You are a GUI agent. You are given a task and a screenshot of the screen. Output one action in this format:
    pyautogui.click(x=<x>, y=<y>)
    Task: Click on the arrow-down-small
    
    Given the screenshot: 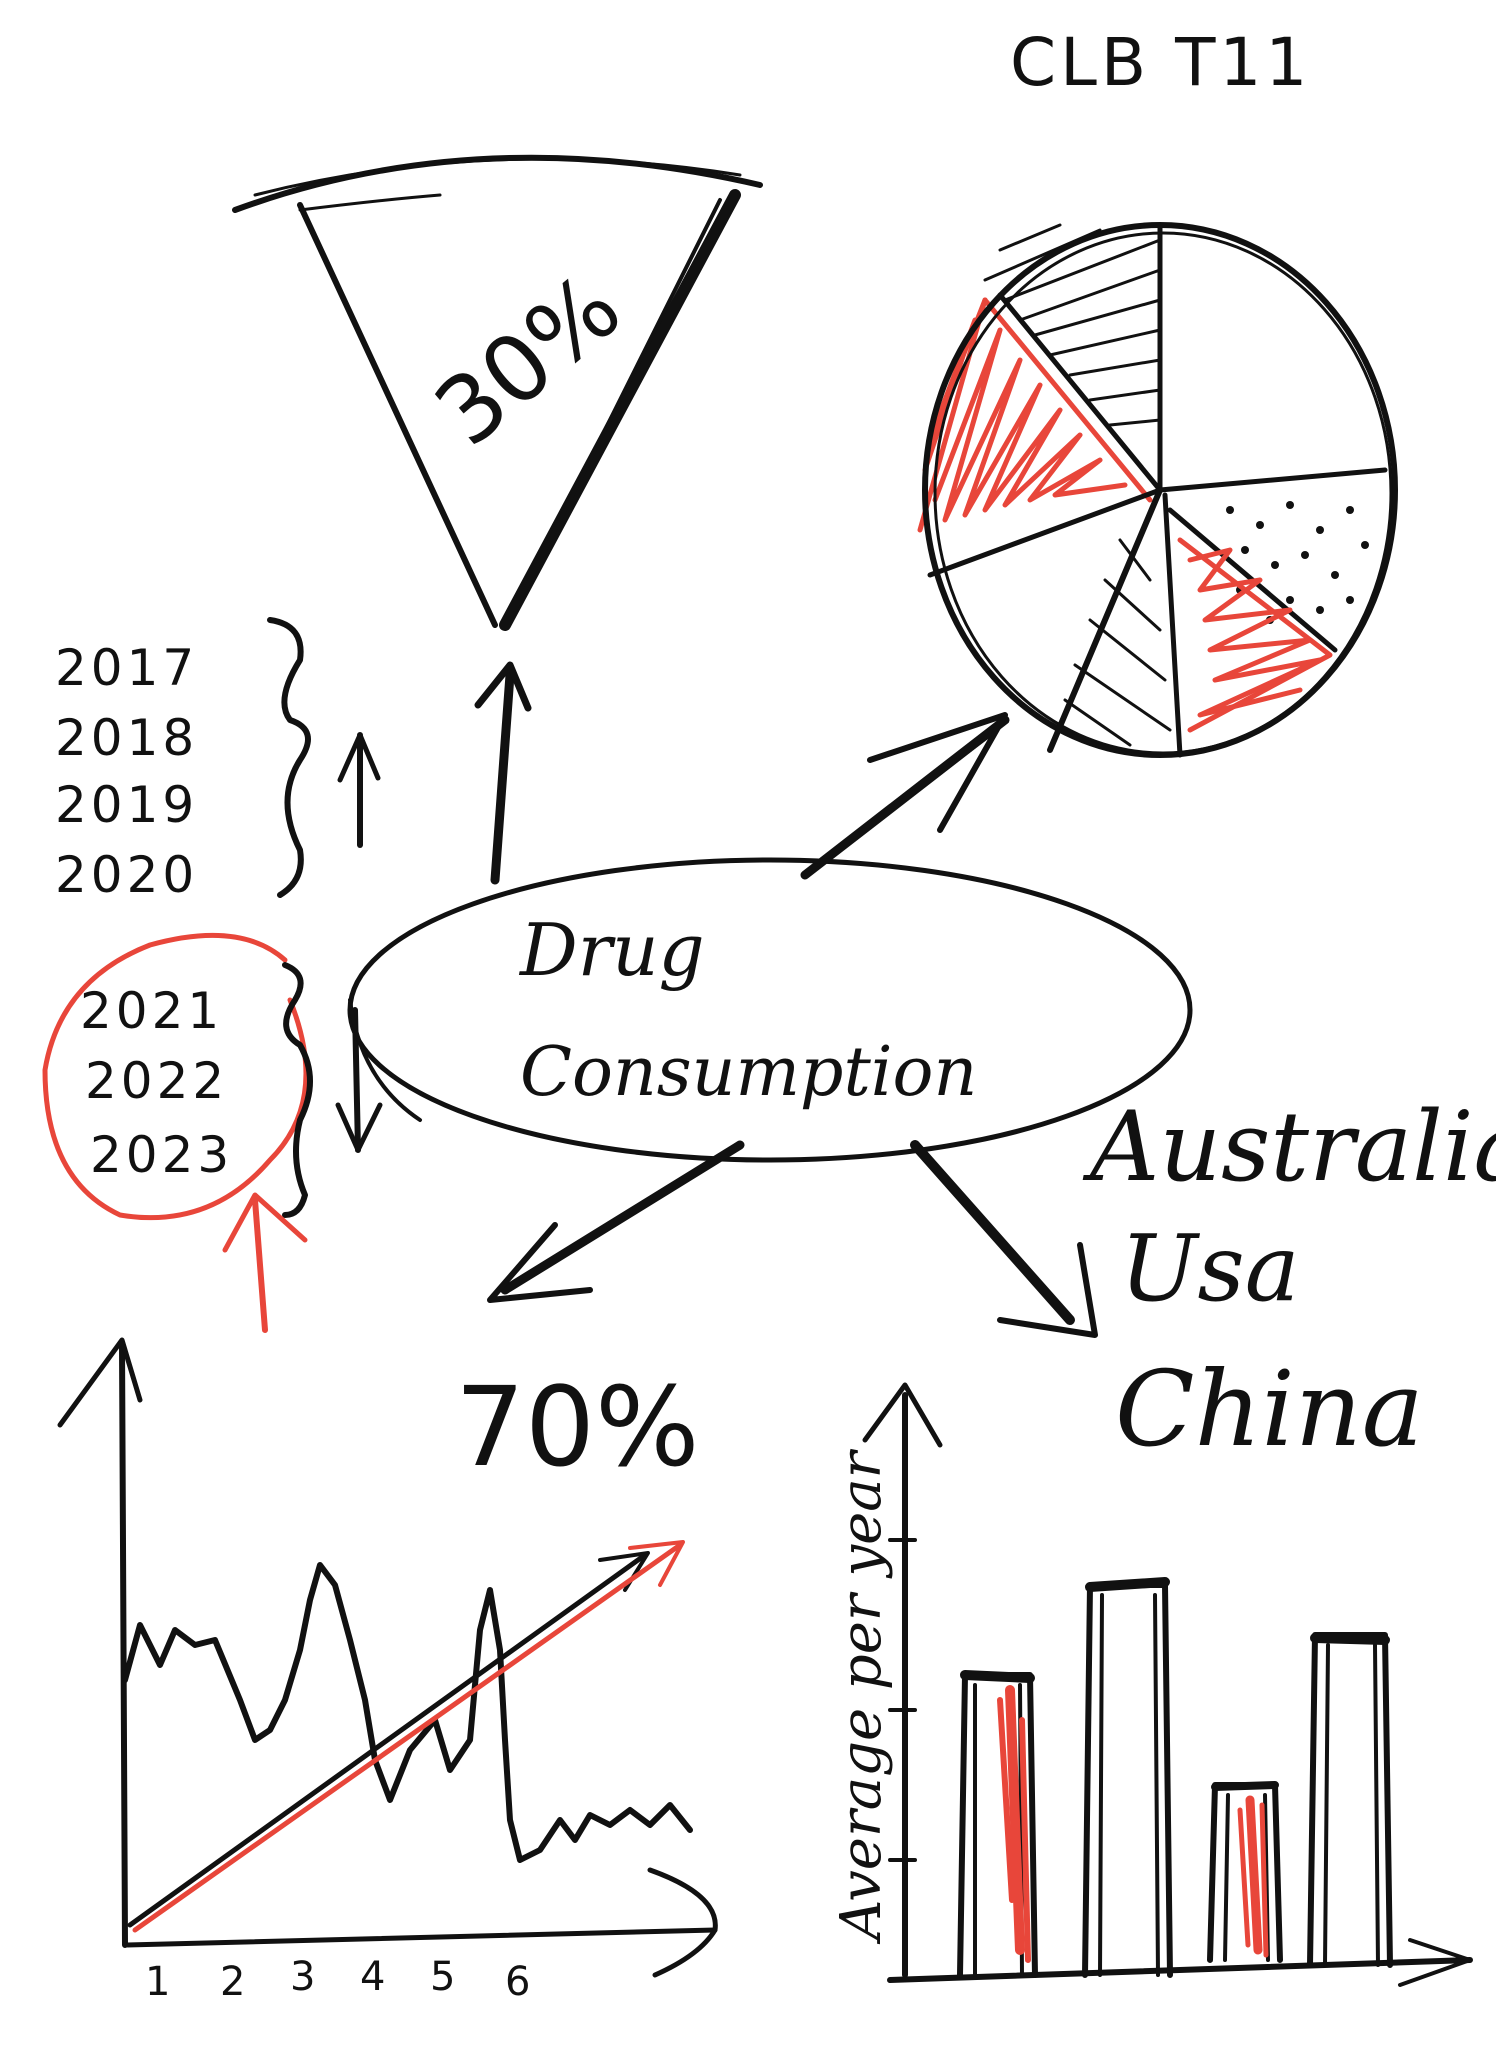 What is the action you would take?
    pyautogui.click(x=359, y=1080)
    